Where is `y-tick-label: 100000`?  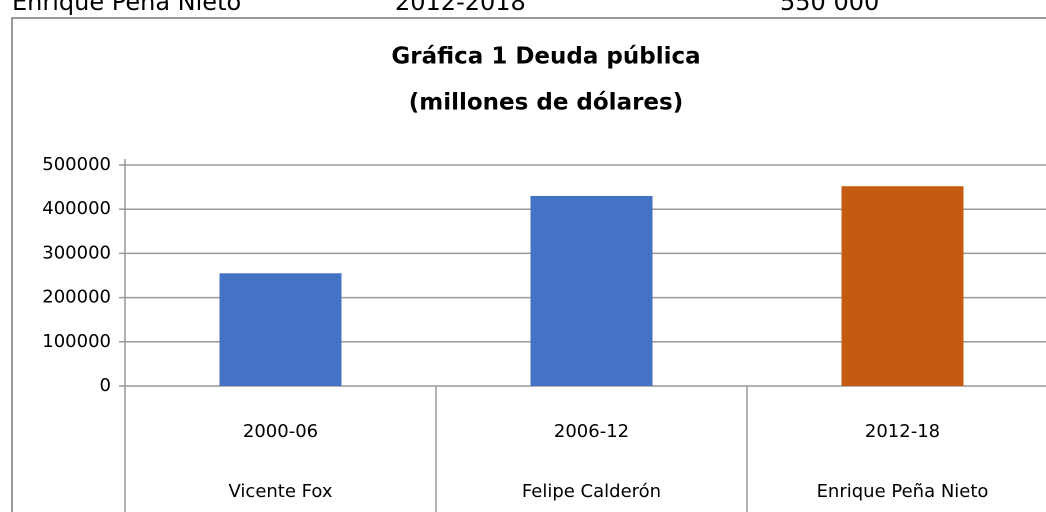
y-tick-label: 100000 is located at coordinates (76, 341).